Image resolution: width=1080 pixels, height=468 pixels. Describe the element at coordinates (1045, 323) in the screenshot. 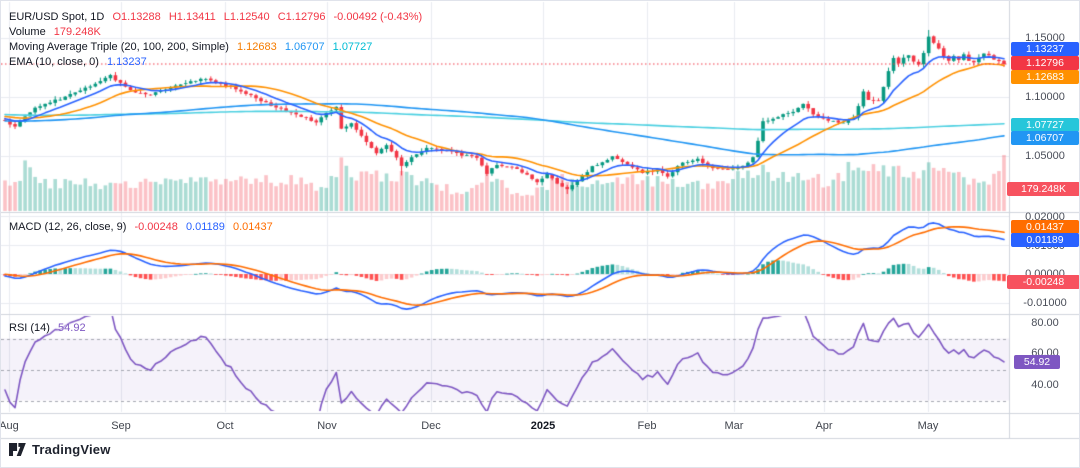

I see `price-axis-label: 80.00` at that location.